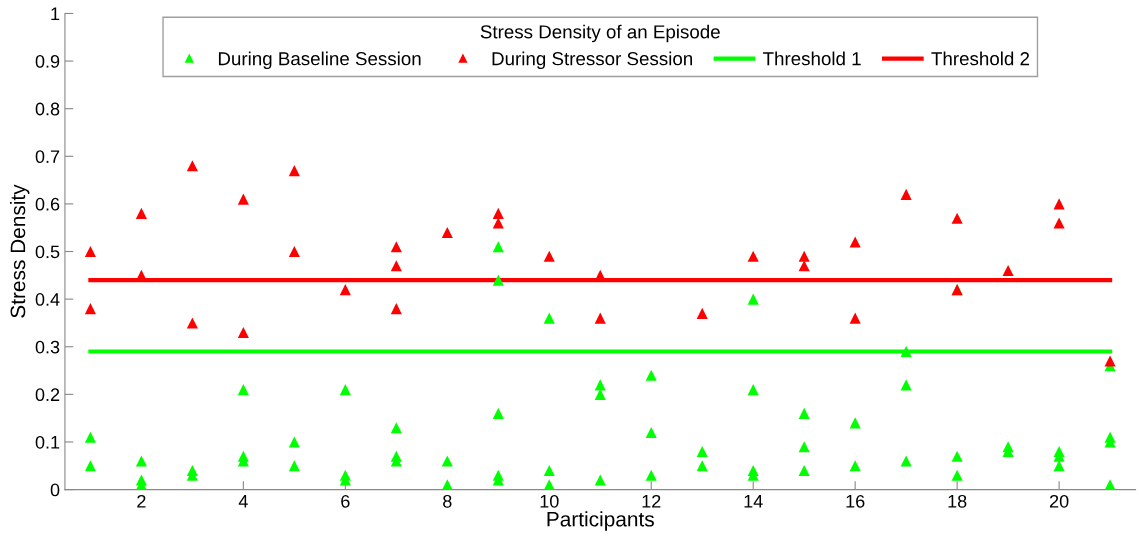  I want to click on y-tick-label: 0.7, so click(47, 157).